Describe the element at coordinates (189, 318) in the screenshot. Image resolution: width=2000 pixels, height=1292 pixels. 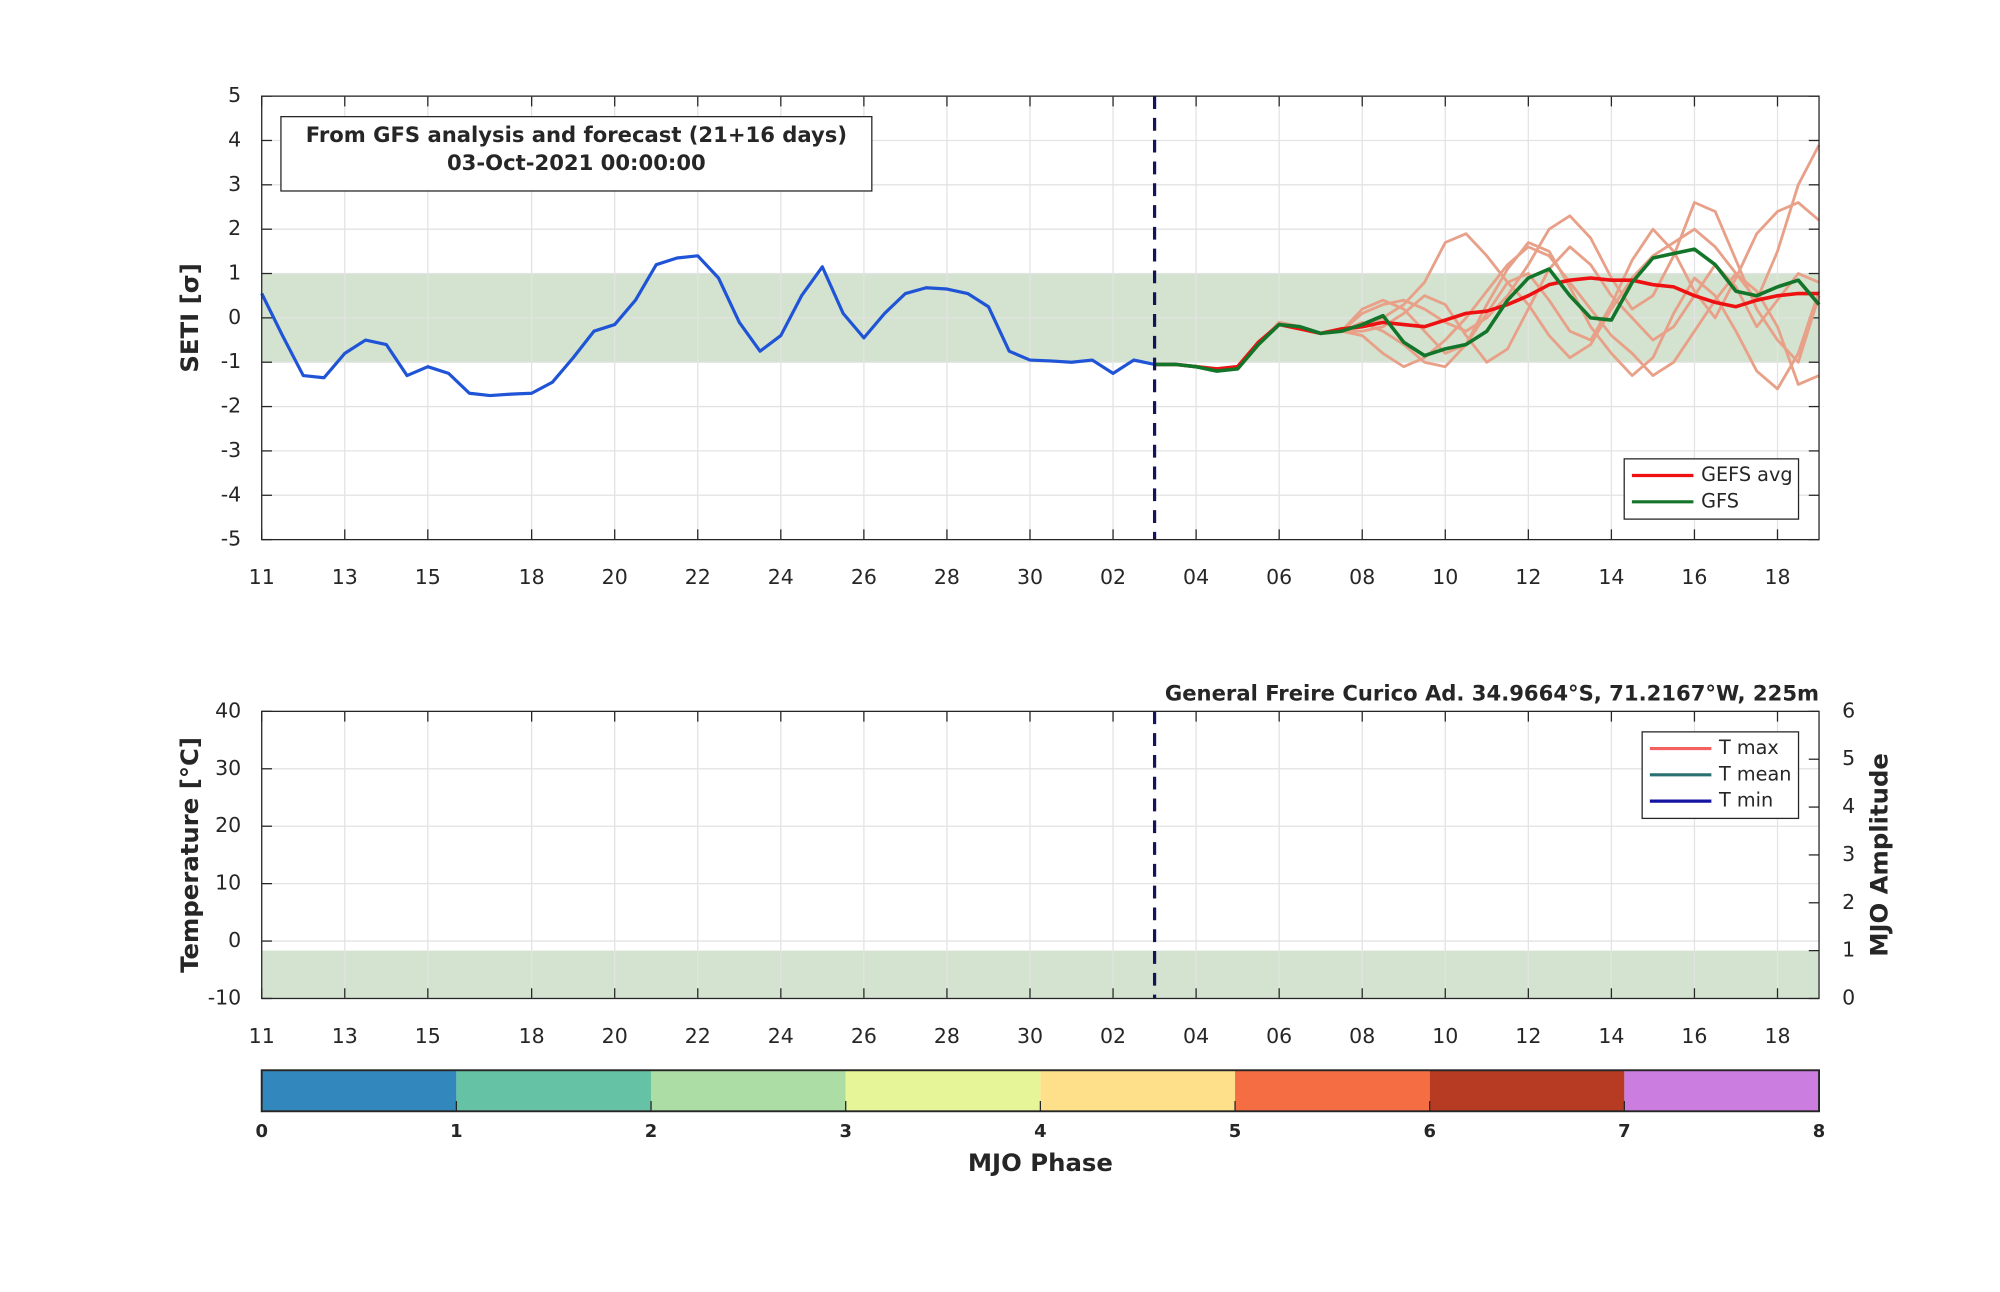
I see `y-axis-label: SETI [σ]` at that location.